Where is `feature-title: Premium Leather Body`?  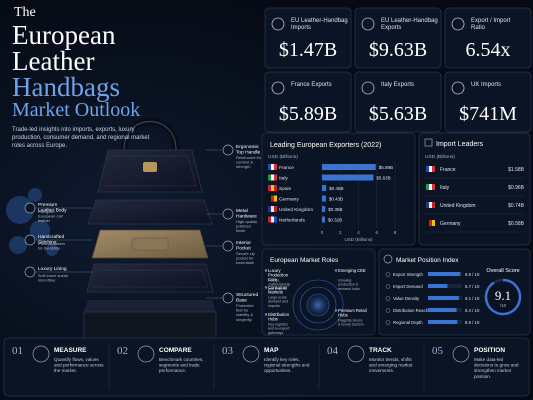 feature-title: Premium Leather Body is located at coordinates (52, 208).